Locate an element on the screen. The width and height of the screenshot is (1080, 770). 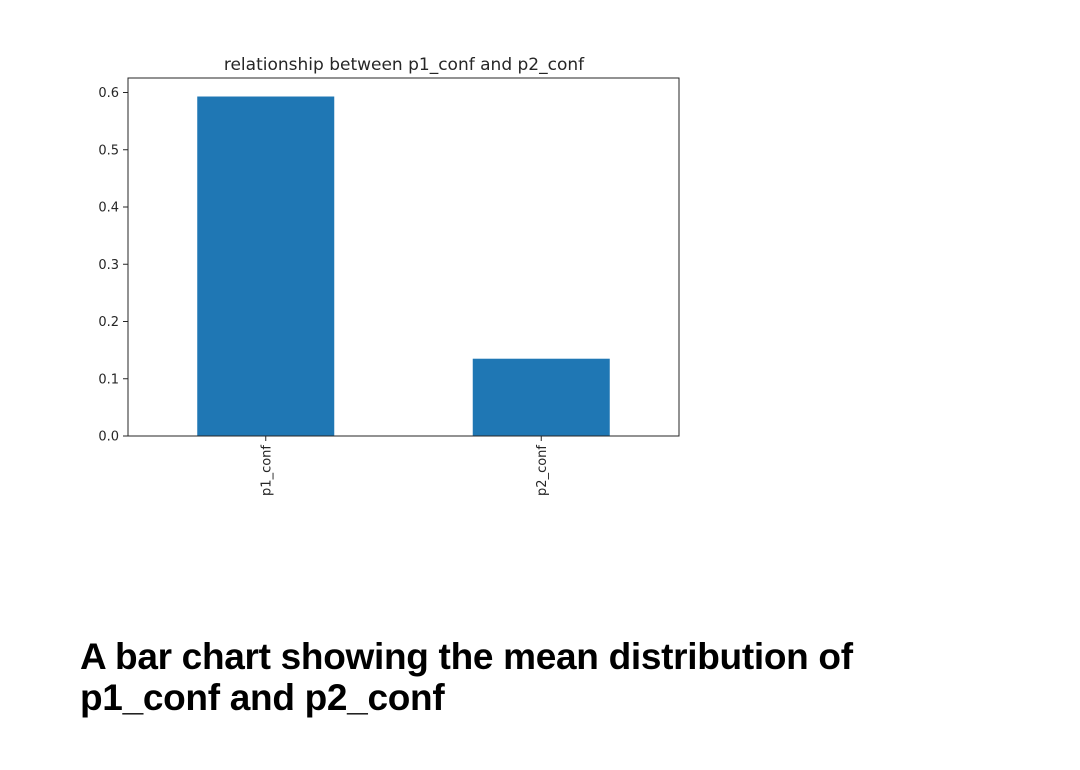
y-axis: 0.0 0.1 0.2 0.3 0.4 0.5 0.6 is located at coordinates (113, 265).